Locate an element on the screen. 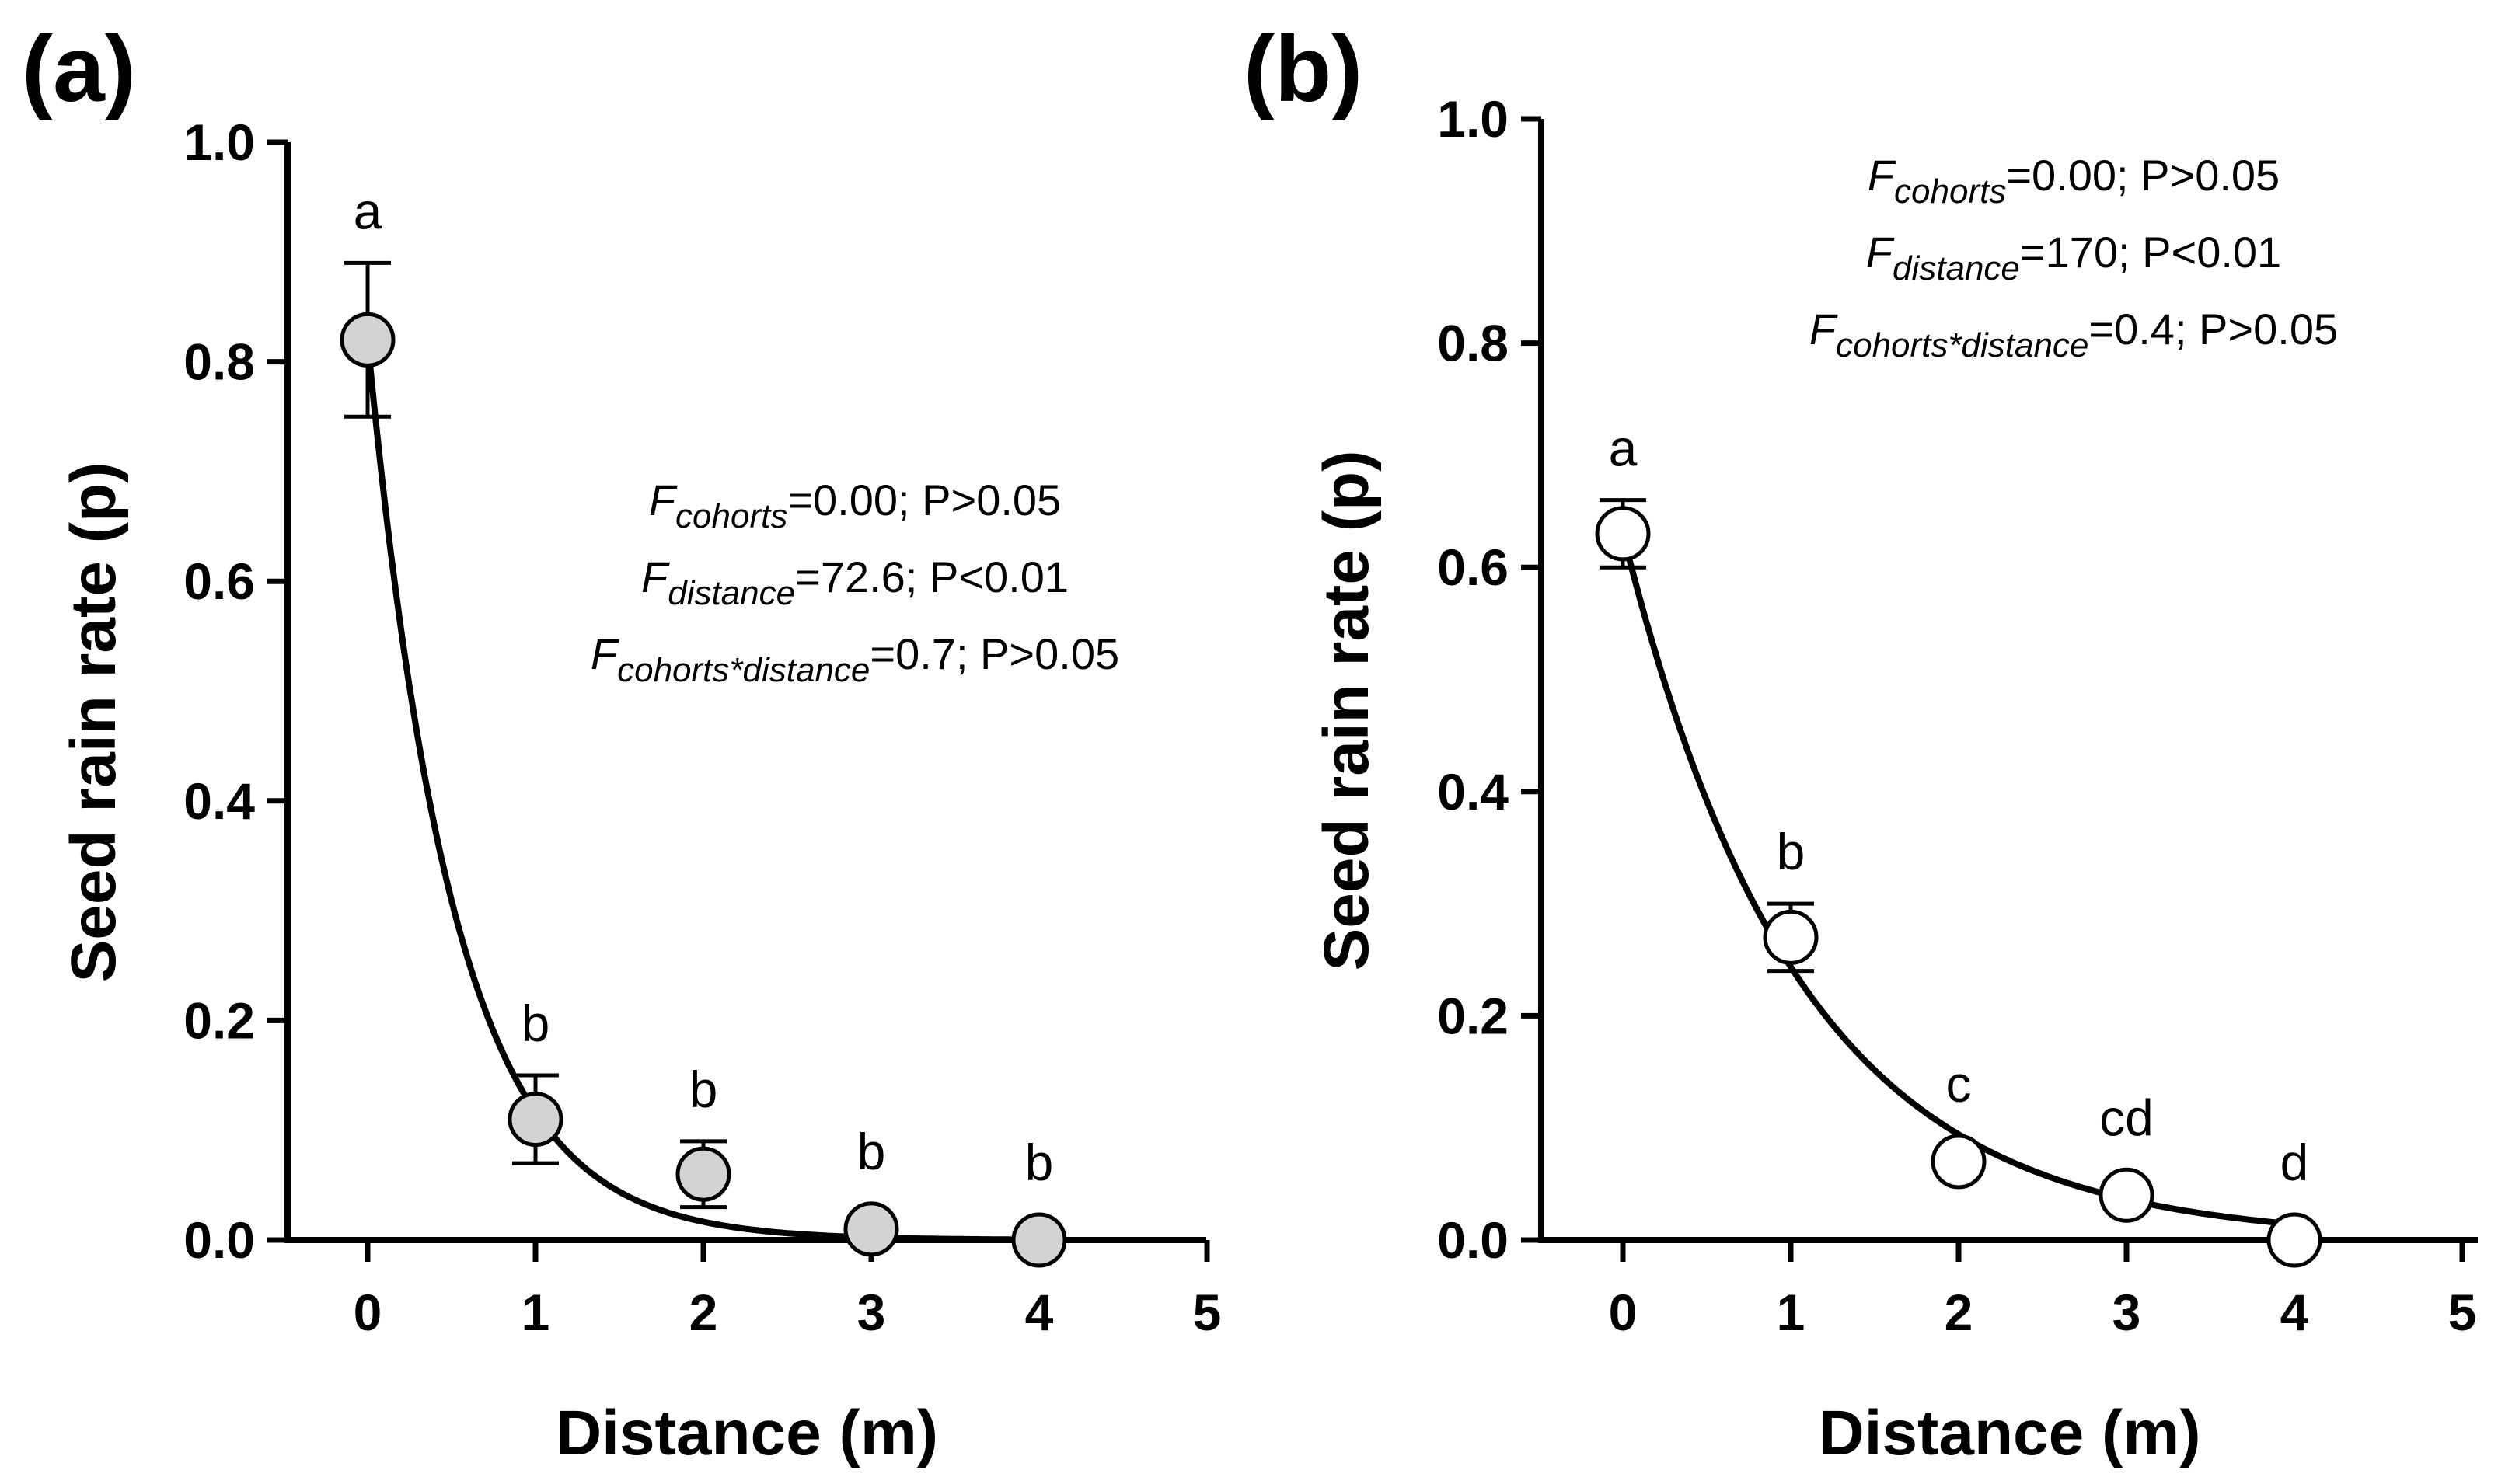  panel-label: (a) is located at coordinates (79, 69).